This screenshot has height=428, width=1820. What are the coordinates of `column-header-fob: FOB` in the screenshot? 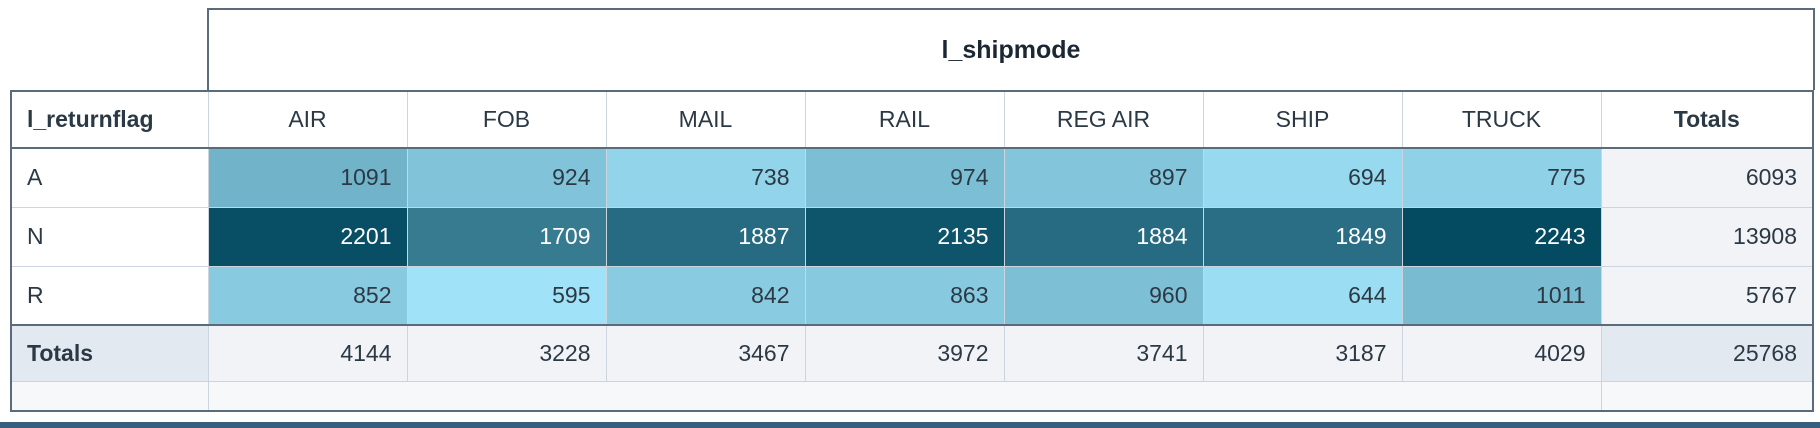 It's located at (506, 119).